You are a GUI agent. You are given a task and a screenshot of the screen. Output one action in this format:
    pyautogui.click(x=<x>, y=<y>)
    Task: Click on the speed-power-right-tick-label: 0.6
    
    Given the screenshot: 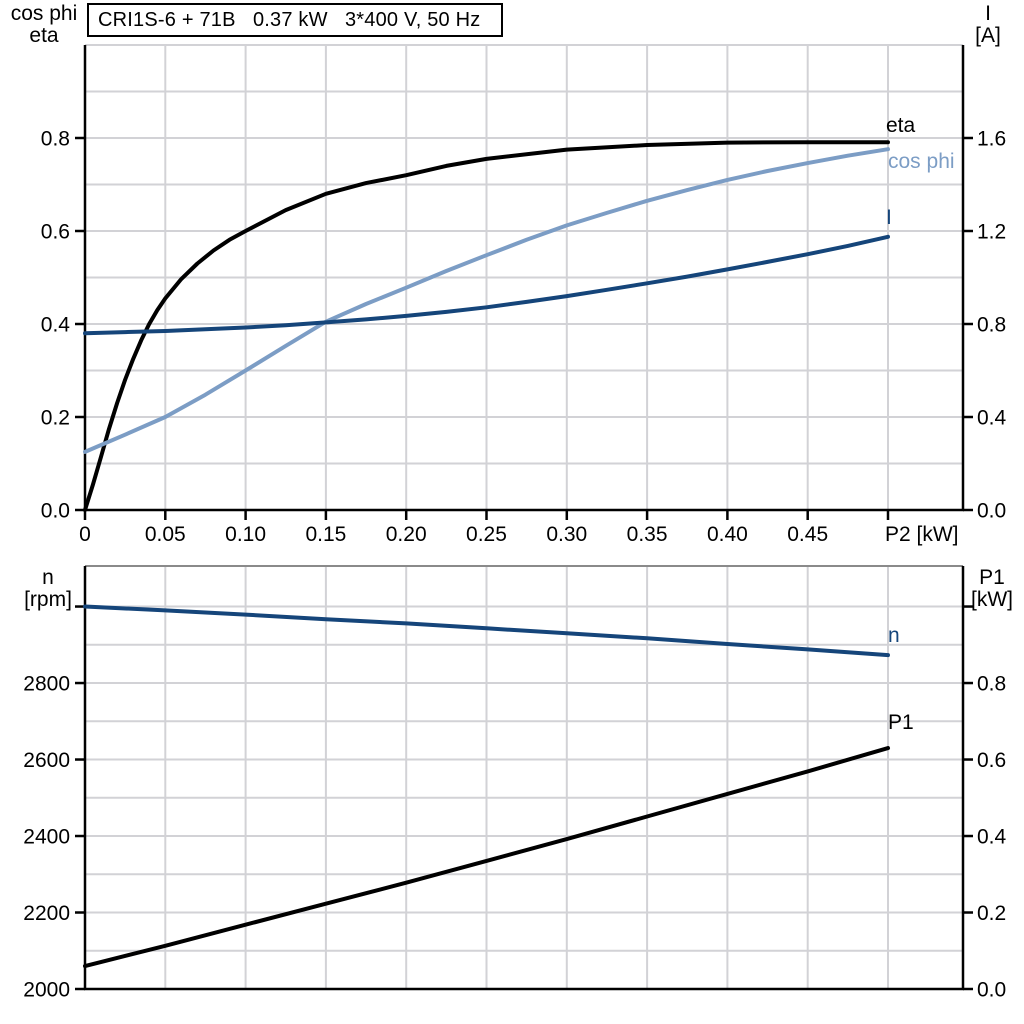 What is the action you would take?
    pyautogui.click(x=991, y=760)
    